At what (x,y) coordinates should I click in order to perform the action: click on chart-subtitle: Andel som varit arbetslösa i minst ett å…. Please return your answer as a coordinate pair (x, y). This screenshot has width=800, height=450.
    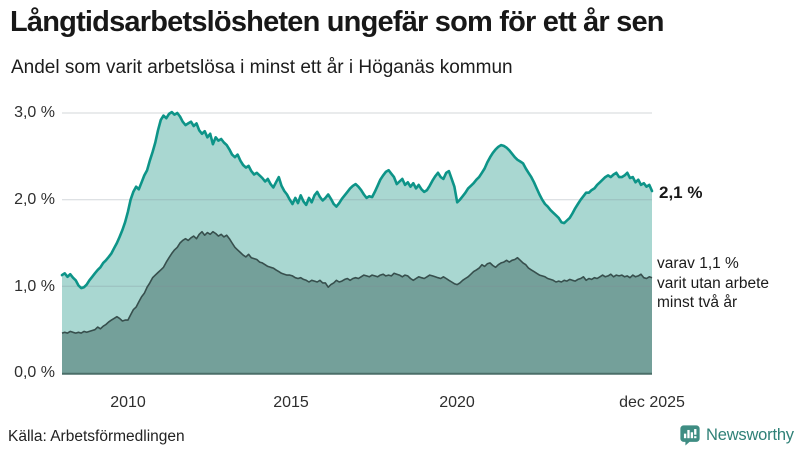
    Looking at the image, I should click on (262, 67).